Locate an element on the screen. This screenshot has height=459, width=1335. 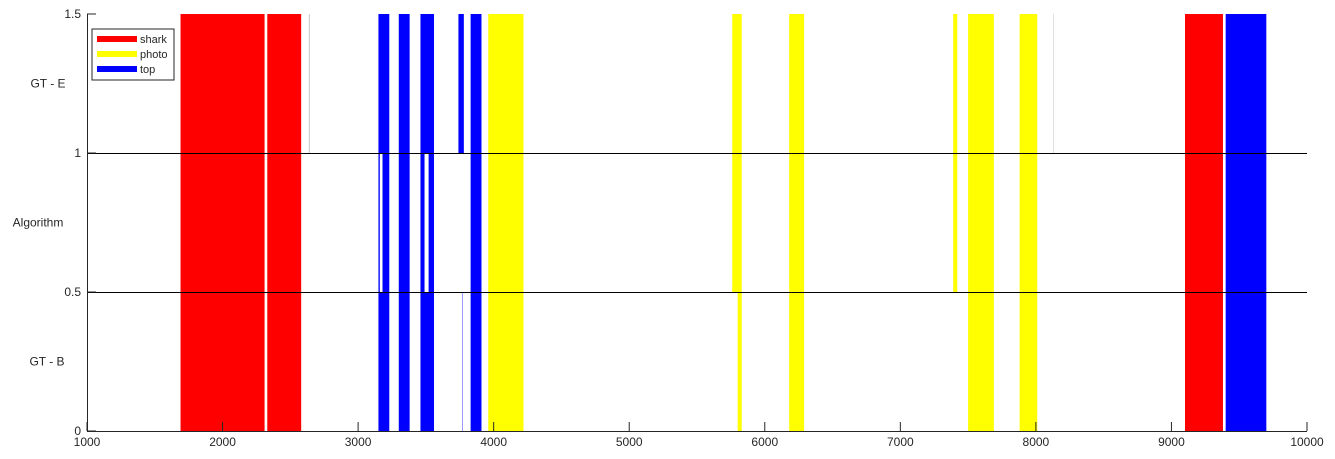
legend-label-top: top is located at coordinates (147, 70).